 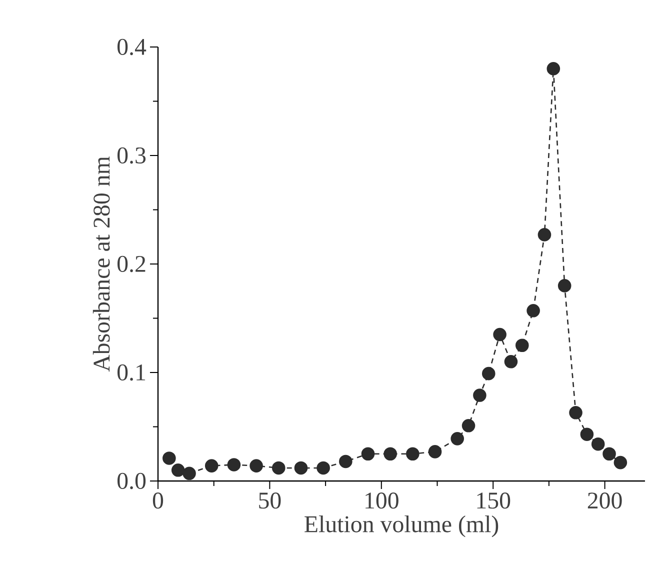 I want to click on y-tick-label: 0.0, so click(x=132, y=481).